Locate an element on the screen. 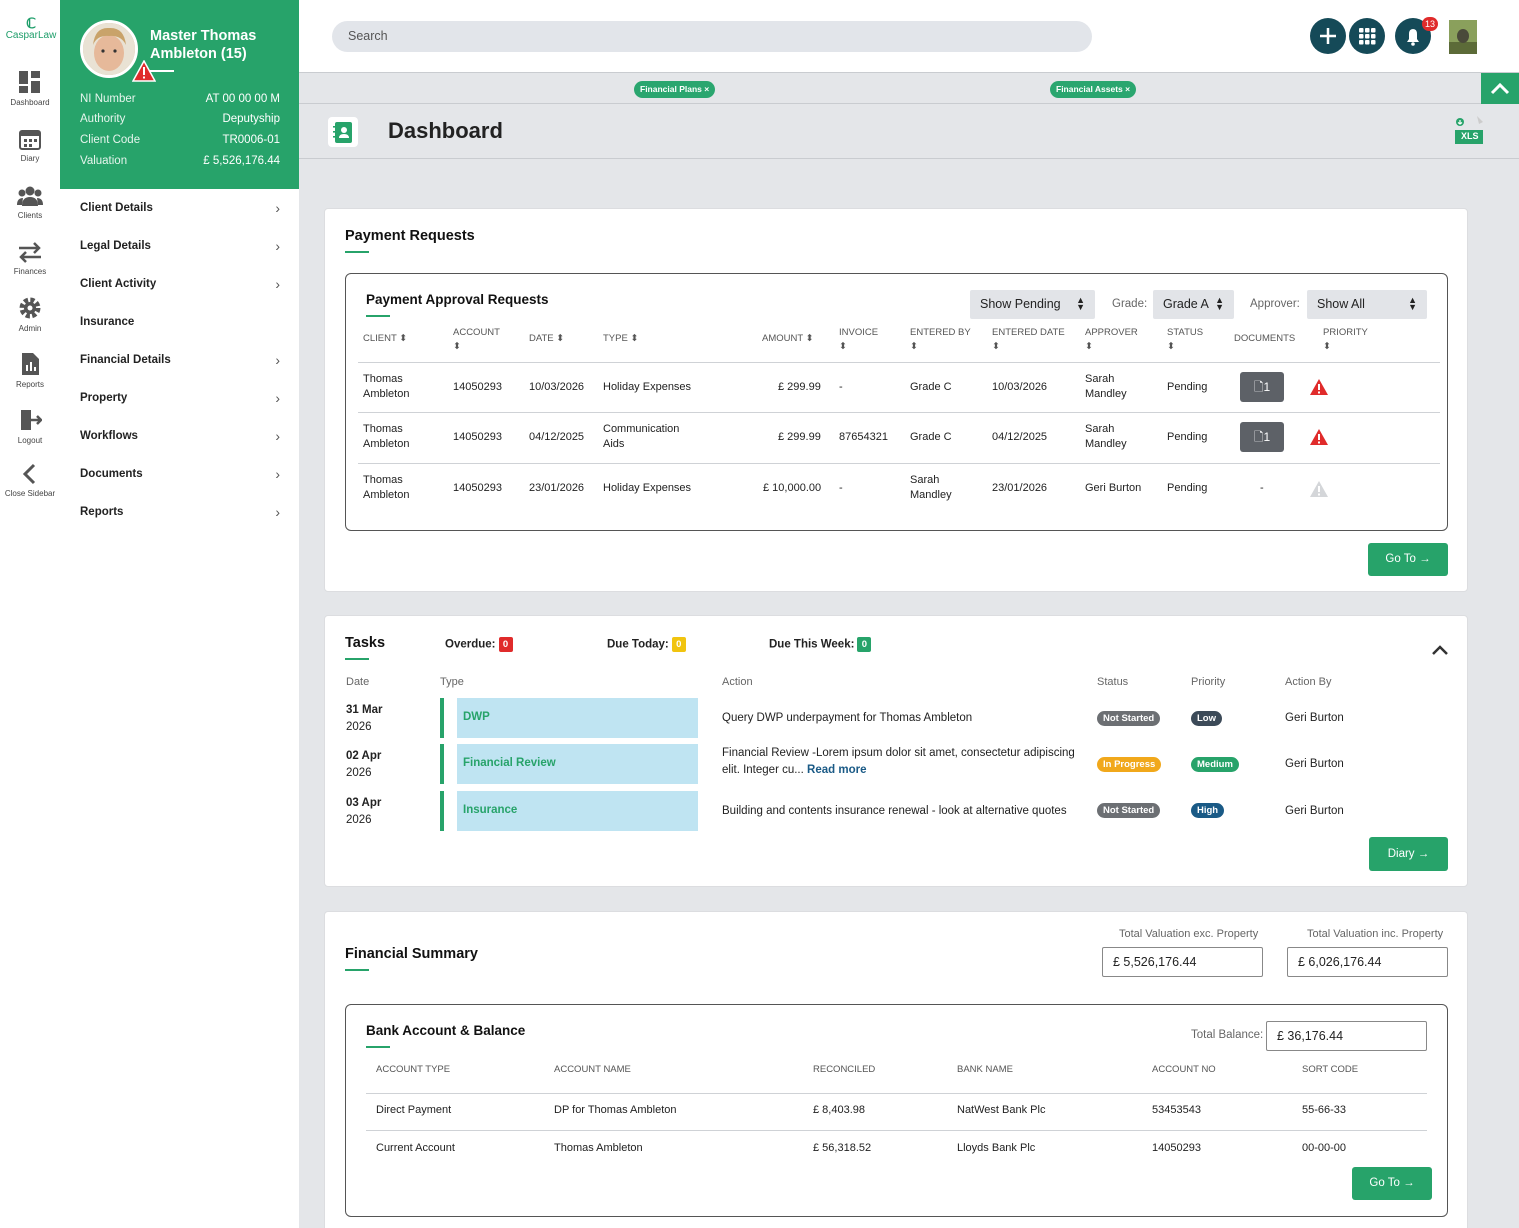 The height and width of the screenshot is (1228, 1519). user-avatar is located at coordinates (1463, 37).